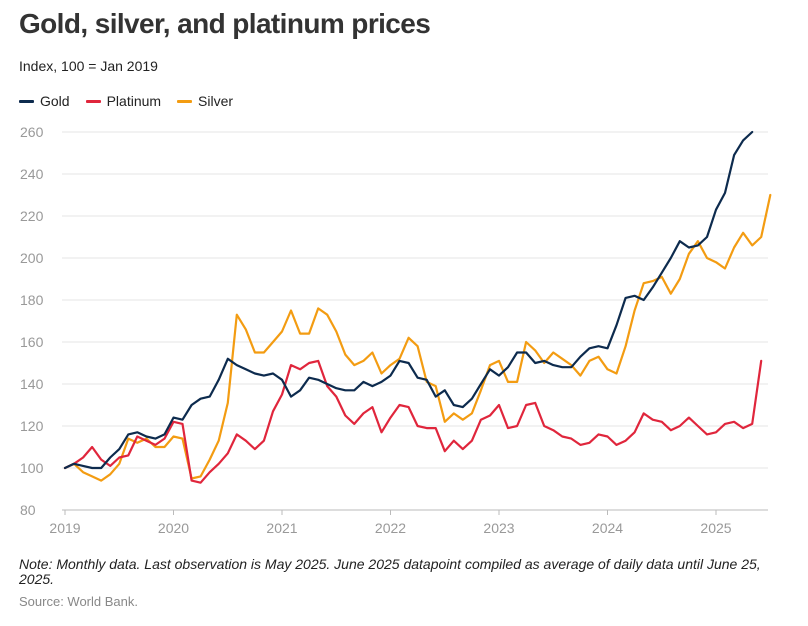  I want to click on legend-label-platinum: Platinum, so click(134, 101).